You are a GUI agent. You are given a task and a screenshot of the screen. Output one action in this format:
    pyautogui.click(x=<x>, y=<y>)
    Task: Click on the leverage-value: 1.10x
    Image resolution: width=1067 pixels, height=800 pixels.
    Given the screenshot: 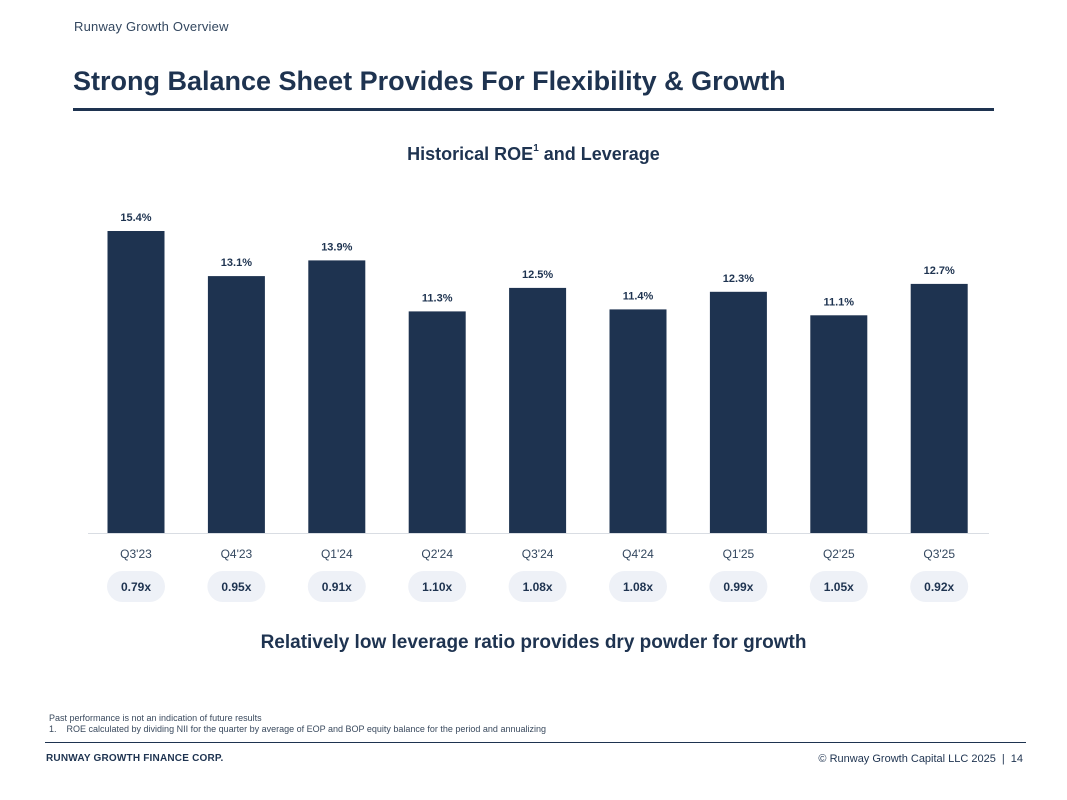 What is the action you would take?
    pyautogui.click(x=437, y=587)
    